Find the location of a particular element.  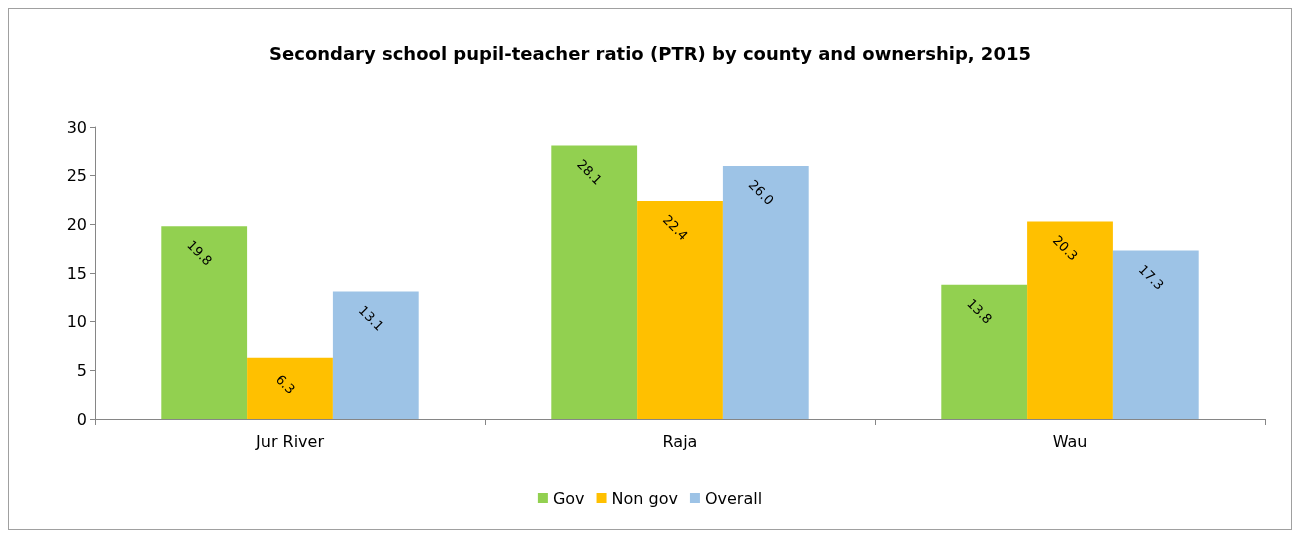

y-tick-label: 20 is located at coordinates (76, 224).